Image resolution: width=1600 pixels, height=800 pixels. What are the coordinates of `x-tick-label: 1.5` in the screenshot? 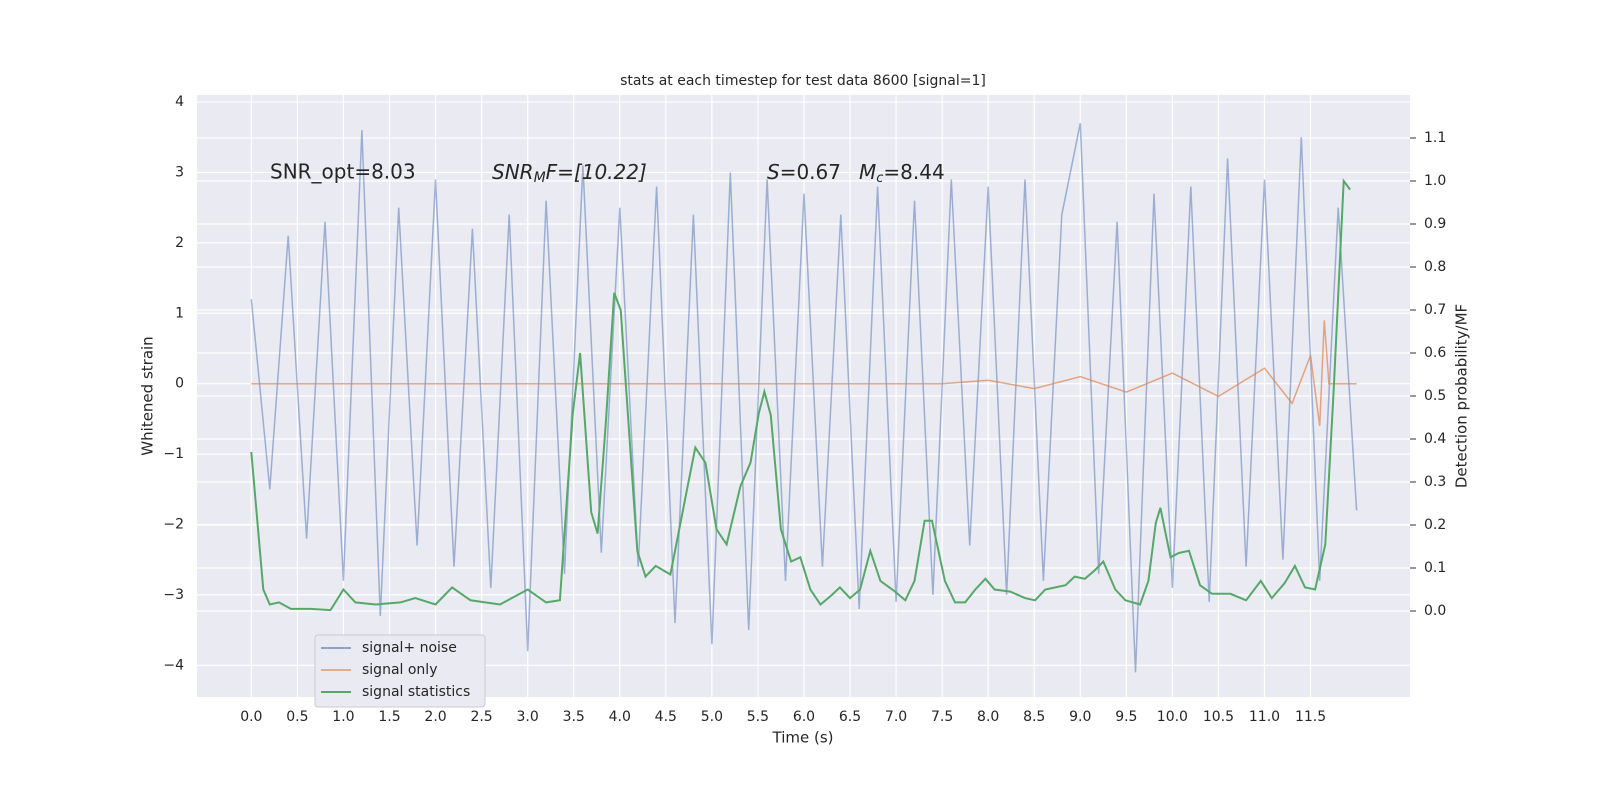 It's located at (389, 717).